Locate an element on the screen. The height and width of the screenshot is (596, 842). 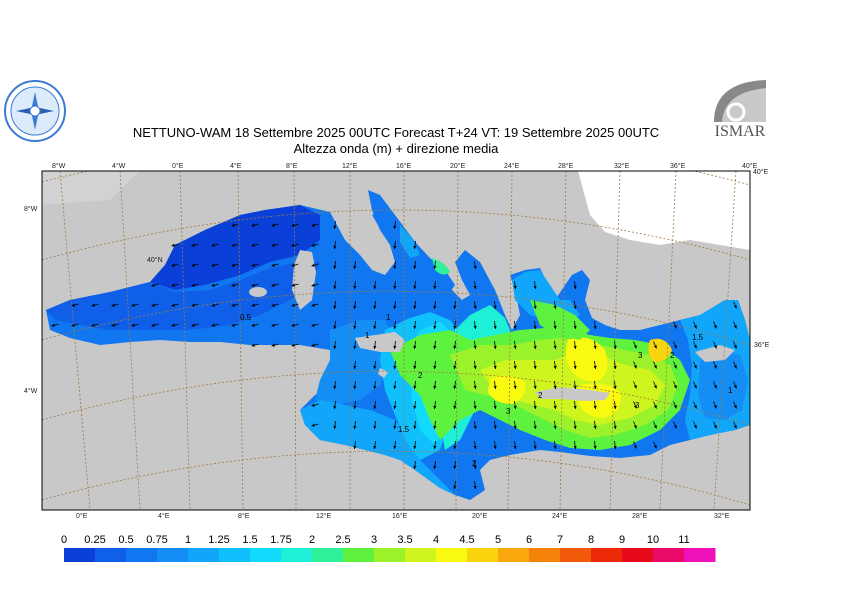
top-axis-label: 20°E is located at coordinates (458, 166).